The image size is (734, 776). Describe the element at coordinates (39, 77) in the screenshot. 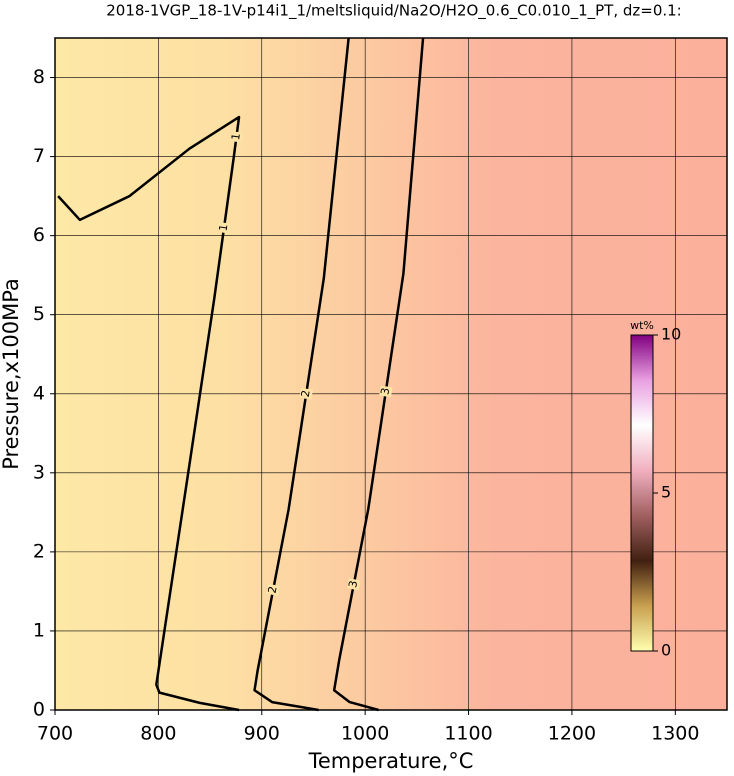

I see `y-tick-label: 8` at that location.